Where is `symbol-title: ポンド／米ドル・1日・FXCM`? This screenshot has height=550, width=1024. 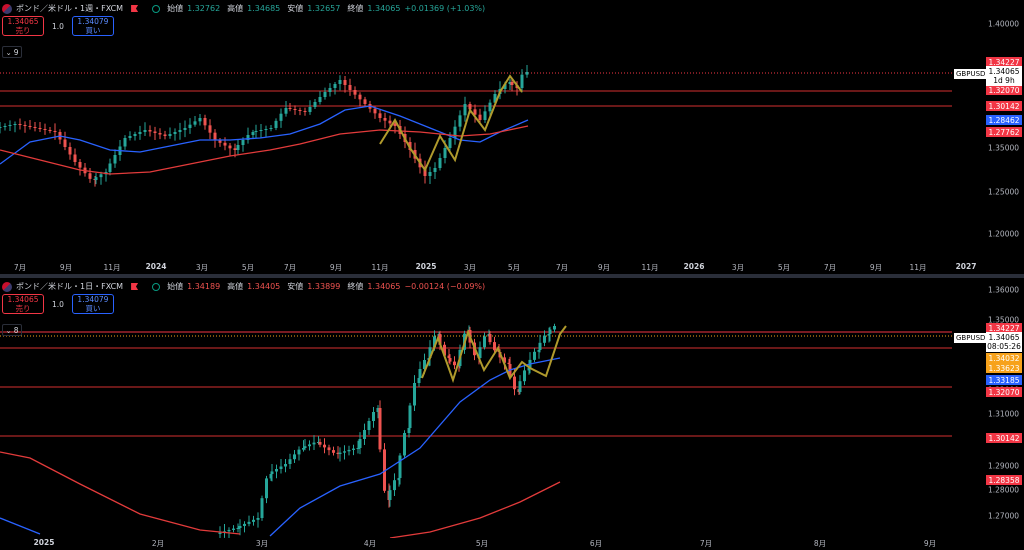
symbol-title: ポンド／米ドル・1日・FXCM is located at coordinates (70, 286).